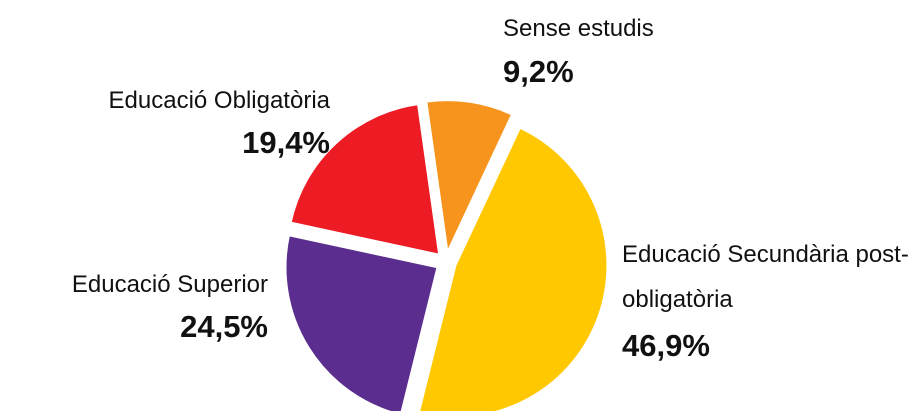  Describe the element at coordinates (538, 71) in the screenshot. I see `value-label: 9,2%` at that location.